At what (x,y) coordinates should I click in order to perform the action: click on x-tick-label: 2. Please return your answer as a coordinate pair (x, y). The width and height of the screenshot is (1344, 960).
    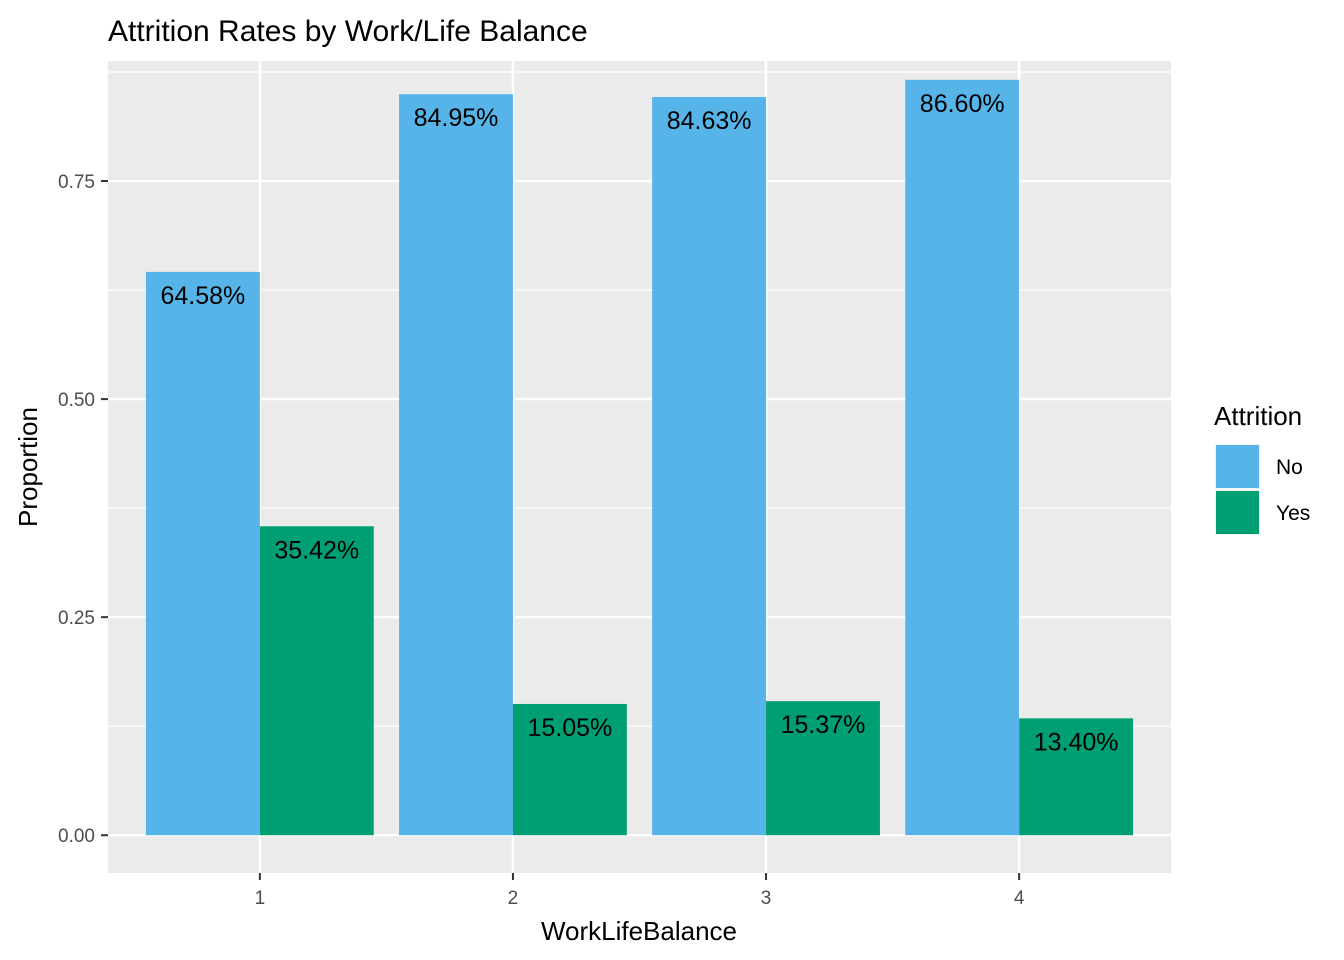
    Looking at the image, I should click on (513, 898).